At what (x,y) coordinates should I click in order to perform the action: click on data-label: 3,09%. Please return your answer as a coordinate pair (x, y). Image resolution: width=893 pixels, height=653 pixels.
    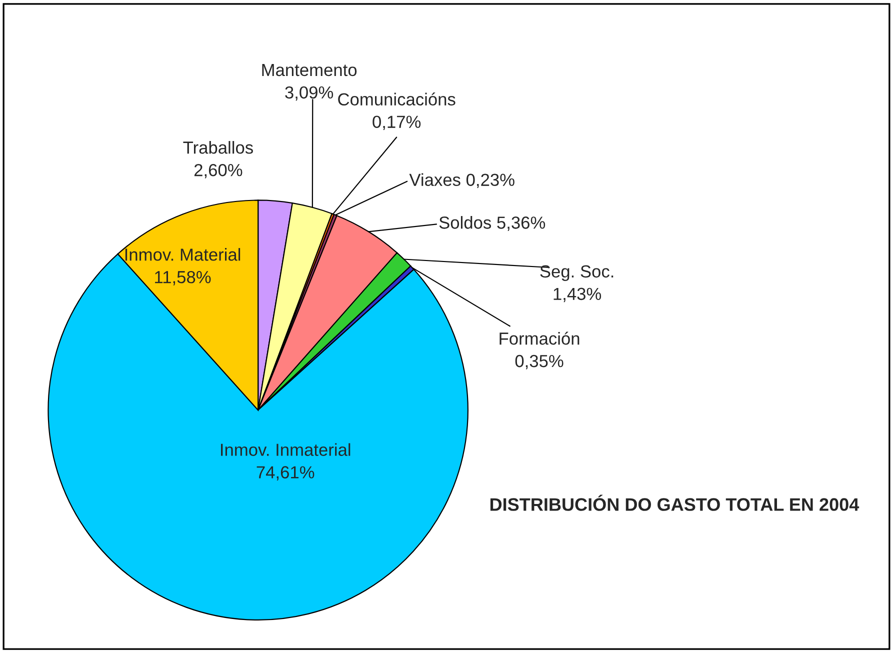
    Looking at the image, I should click on (309, 93).